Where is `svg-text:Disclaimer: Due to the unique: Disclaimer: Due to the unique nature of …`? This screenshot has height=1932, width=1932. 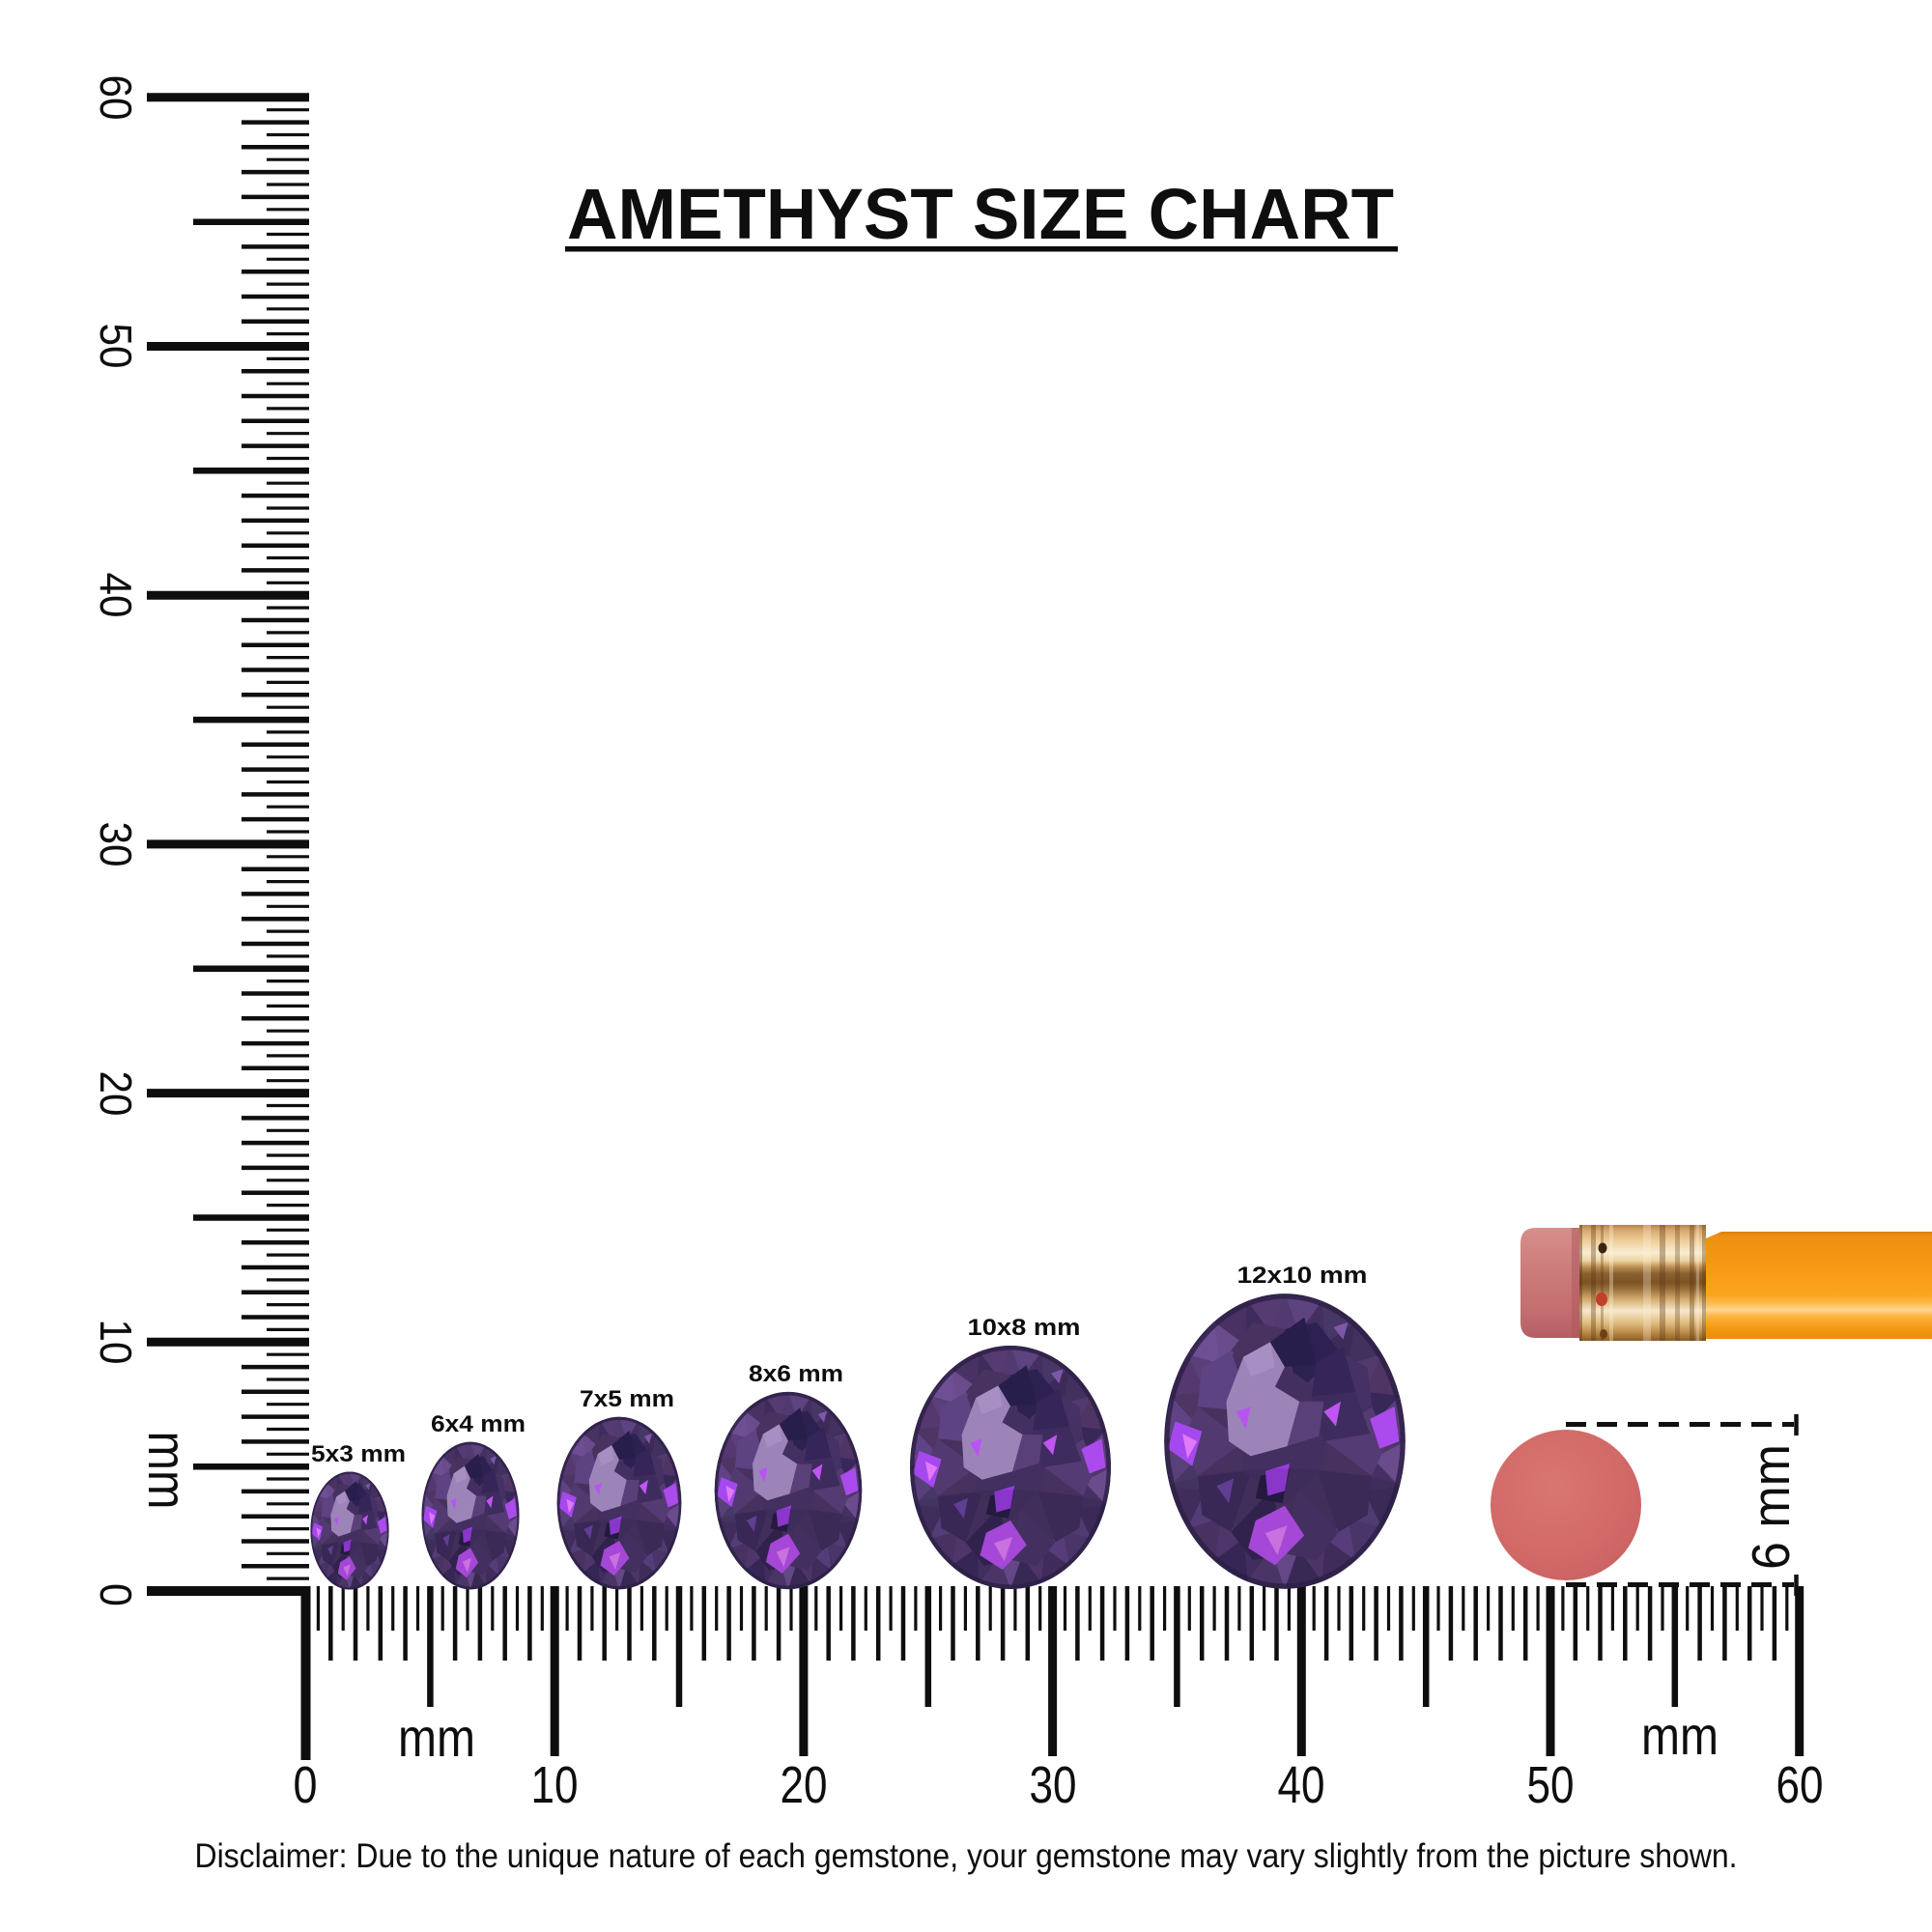
svg-text:Disclaimer: Due to the unique: Disclaimer: Due to the unique nature of … is located at coordinates (966, 1856).